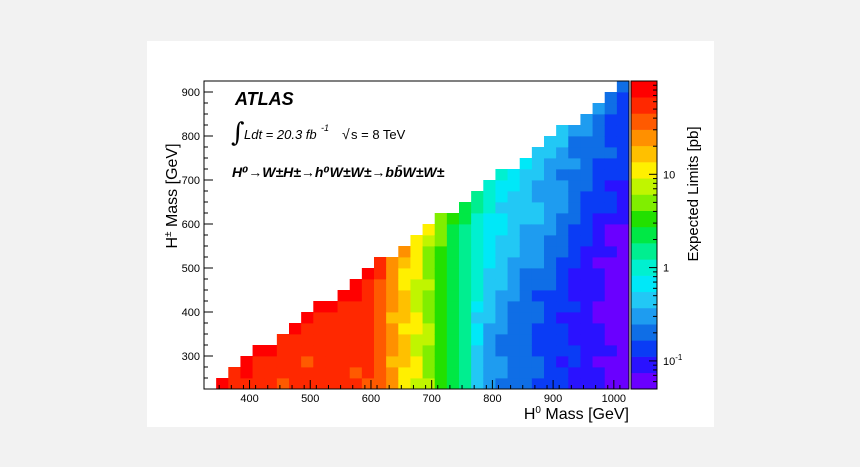 This screenshot has width=860, height=467. I want to click on luminosity-exponent: -1, so click(325, 128).